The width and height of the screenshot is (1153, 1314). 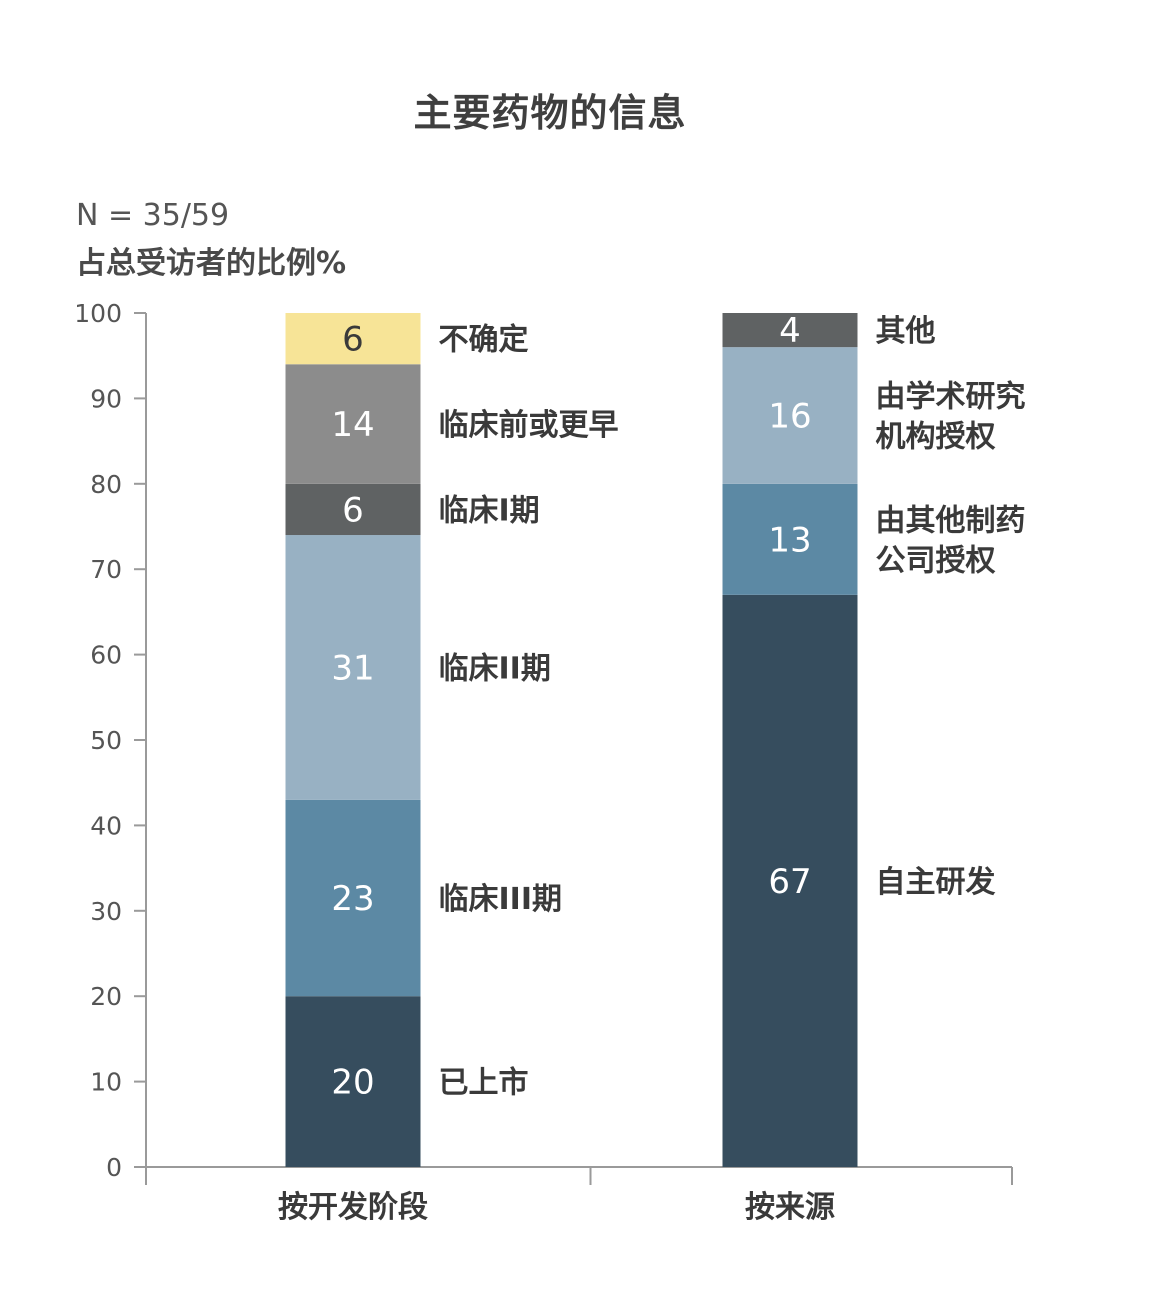 I want to click on y-tick-label: 60, so click(x=106, y=655).